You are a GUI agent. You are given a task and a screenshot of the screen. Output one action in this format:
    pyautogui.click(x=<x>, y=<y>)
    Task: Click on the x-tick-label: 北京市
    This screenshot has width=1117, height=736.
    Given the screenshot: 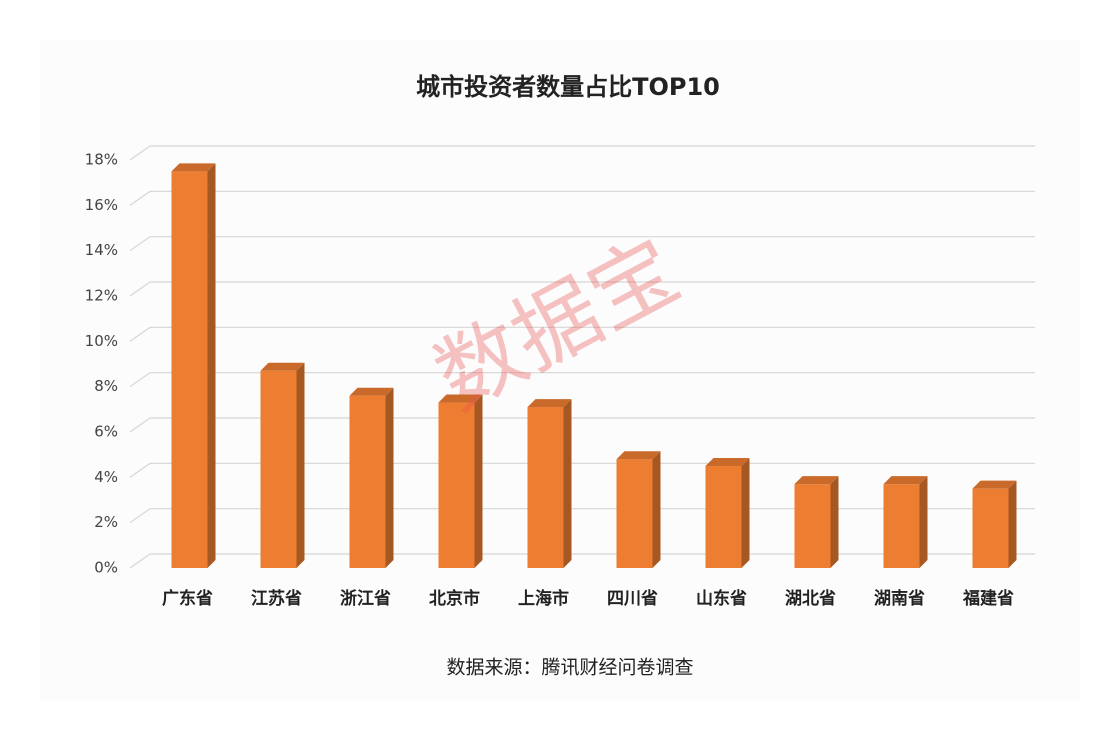 What is the action you would take?
    pyautogui.click(x=454, y=598)
    